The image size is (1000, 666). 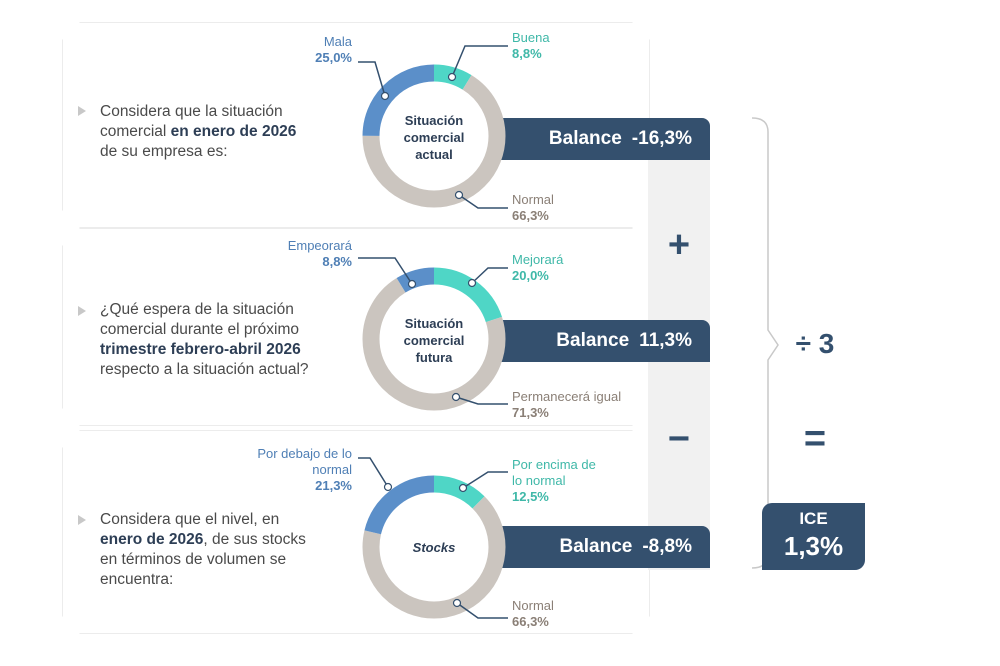 I want to click on operator-strip, so click(x=679, y=365).